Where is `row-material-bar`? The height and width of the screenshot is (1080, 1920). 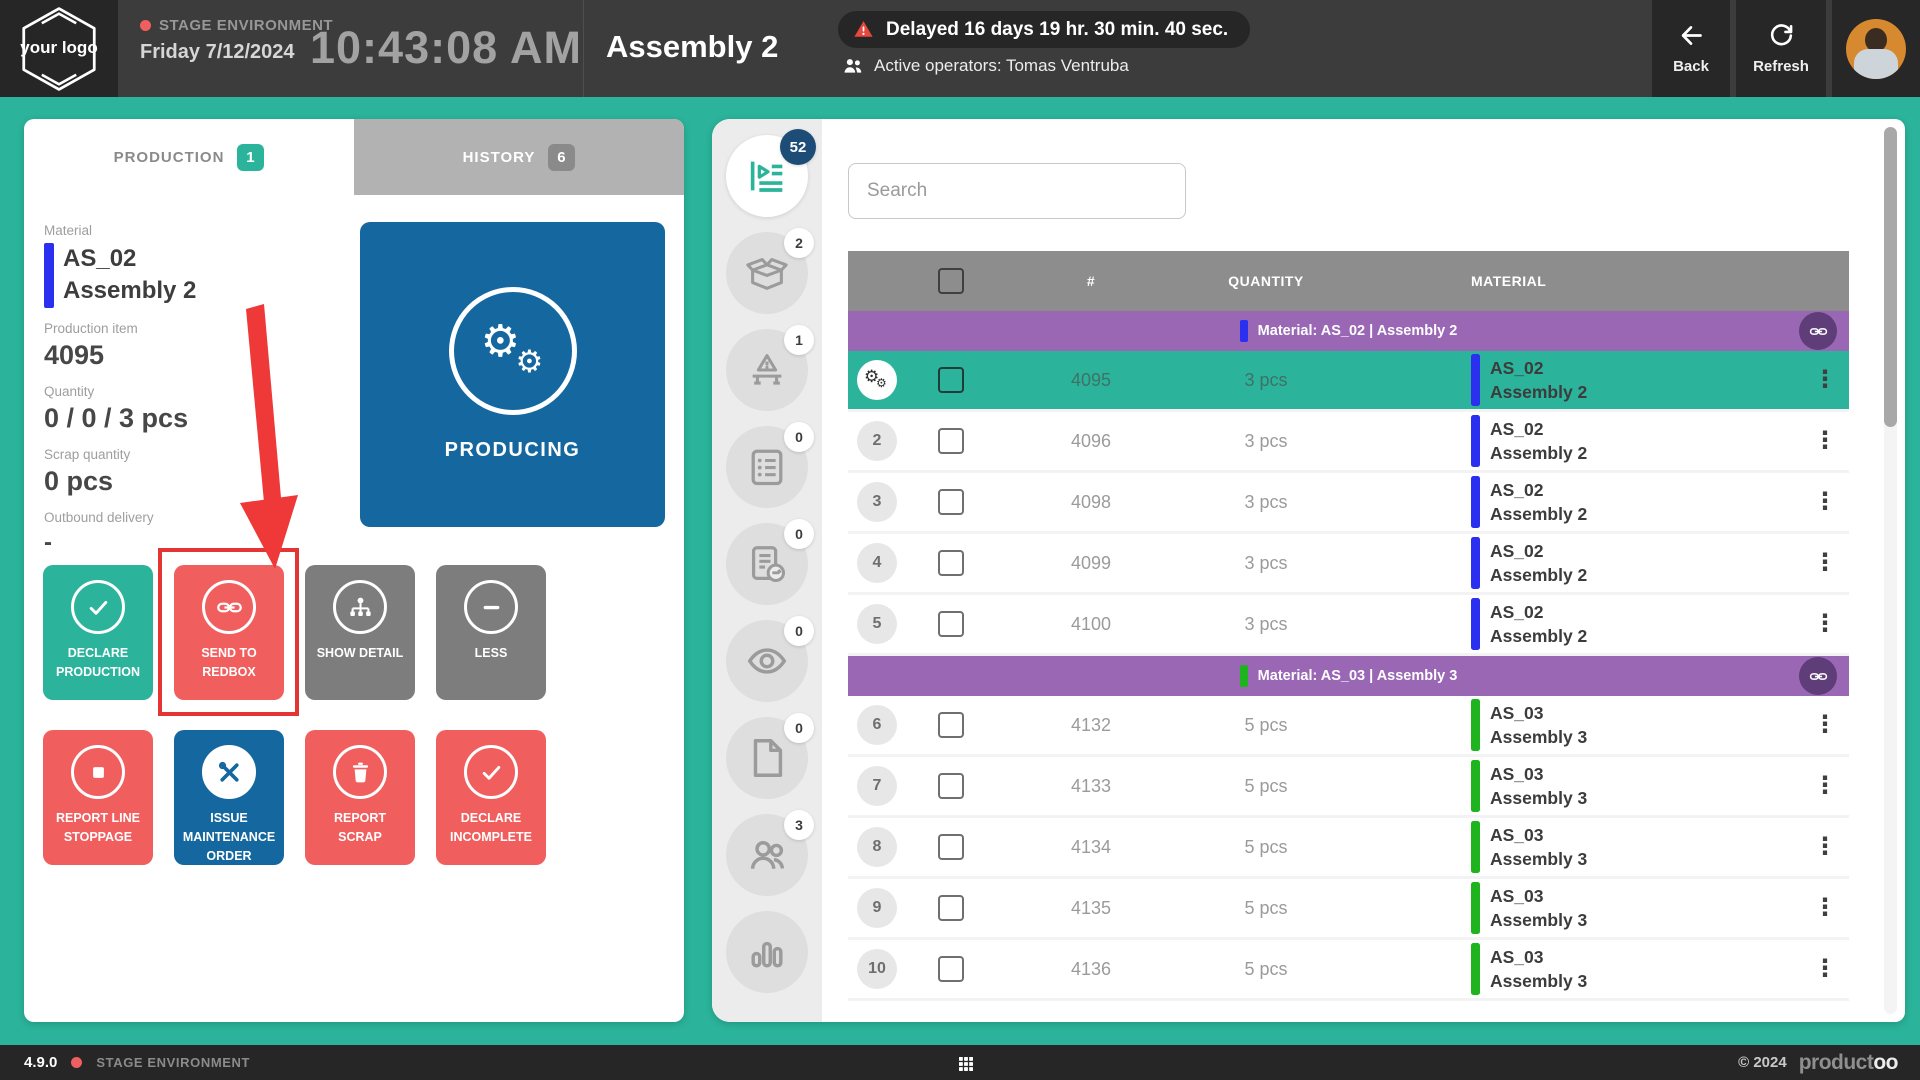 row-material-bar is located at coordinates (1475, 786).